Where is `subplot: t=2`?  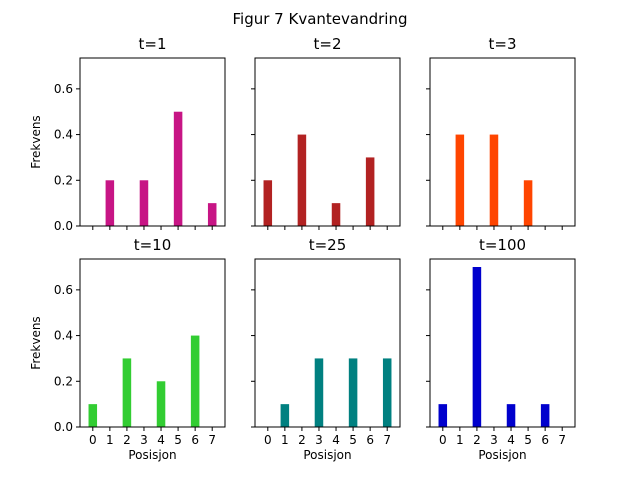 subplot: t=2 is located at coordinates (326, 132).